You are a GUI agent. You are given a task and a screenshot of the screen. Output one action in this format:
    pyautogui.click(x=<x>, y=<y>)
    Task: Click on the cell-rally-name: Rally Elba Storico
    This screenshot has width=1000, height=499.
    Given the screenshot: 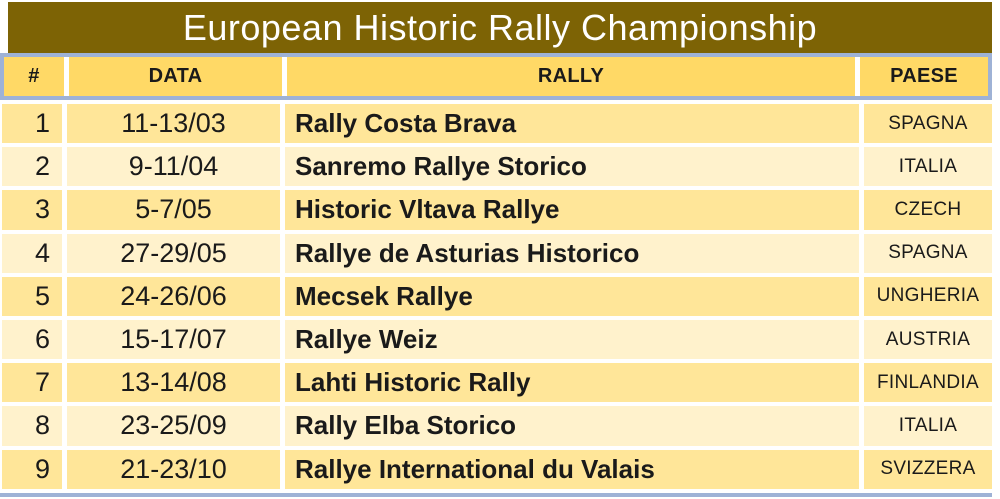 What is the action you would take?
    pyautogui.click(x=572, y=426)
    